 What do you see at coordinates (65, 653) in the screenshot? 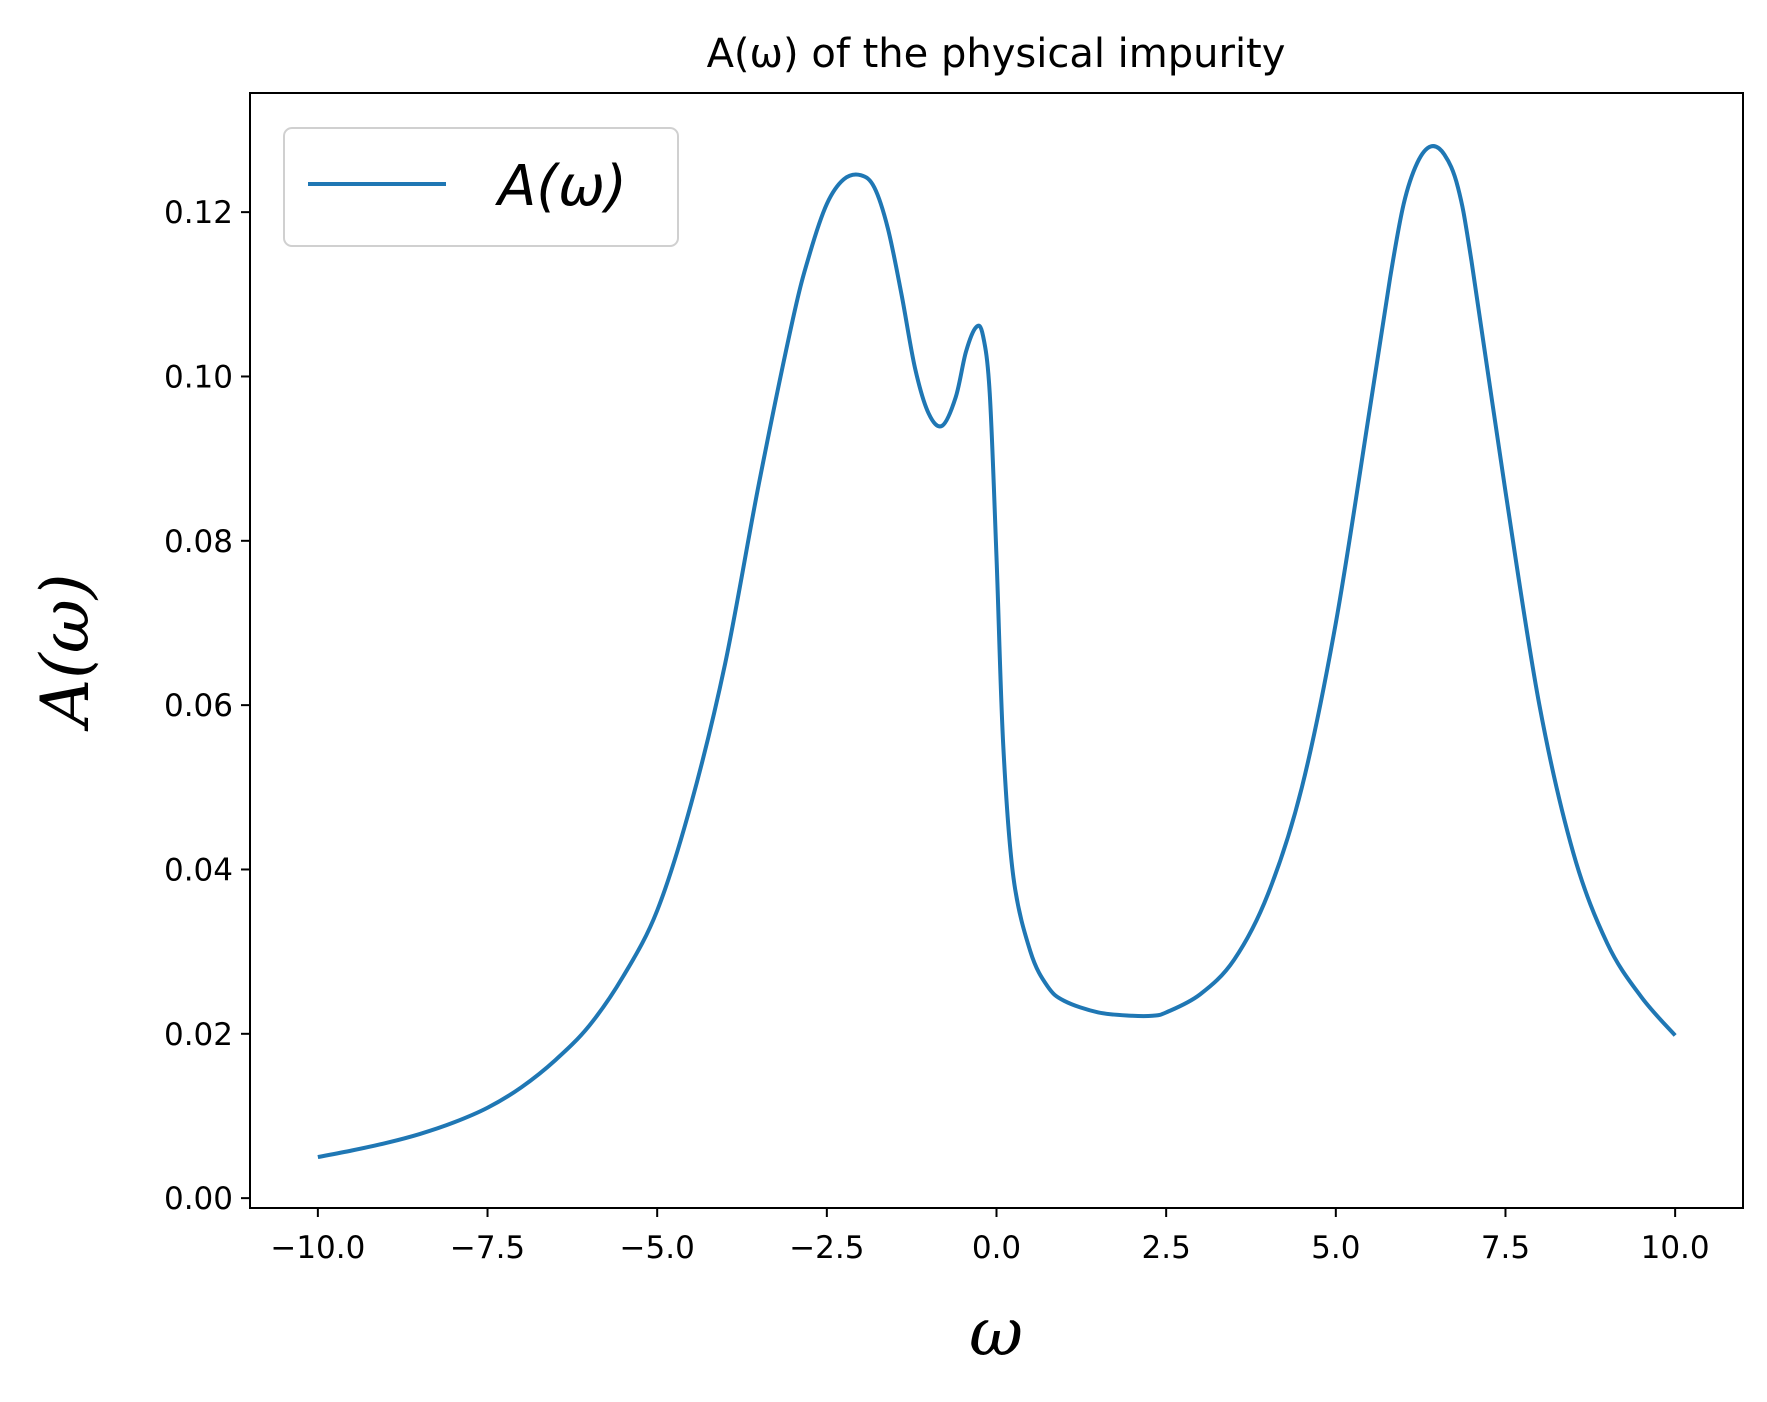
I see `y-axis-label: A(ω)` at bounding box center [65, 653].